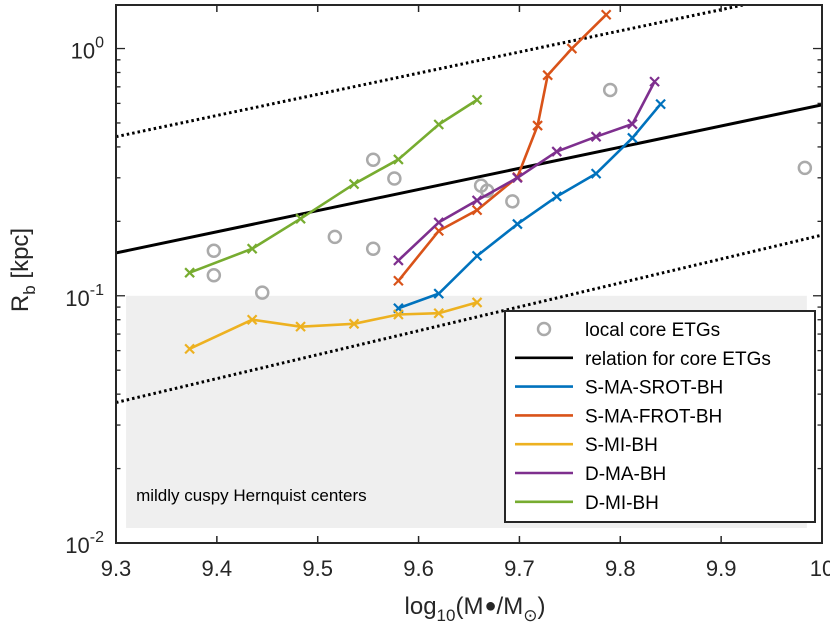 The width and height of the screenshot is (830, 636). What do you see at coordinates (84, 543) in the screenshot?
I see `y-tick-label-0: 10⁻²` at bounding box center [84, 543].